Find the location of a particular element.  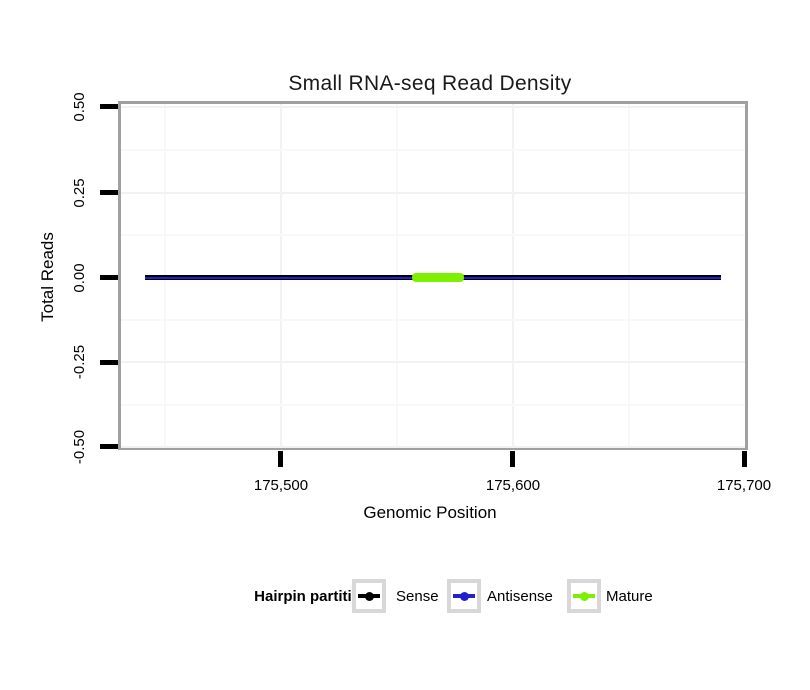

x-tick-label: 175,600 is located at coordinates (513, 485).